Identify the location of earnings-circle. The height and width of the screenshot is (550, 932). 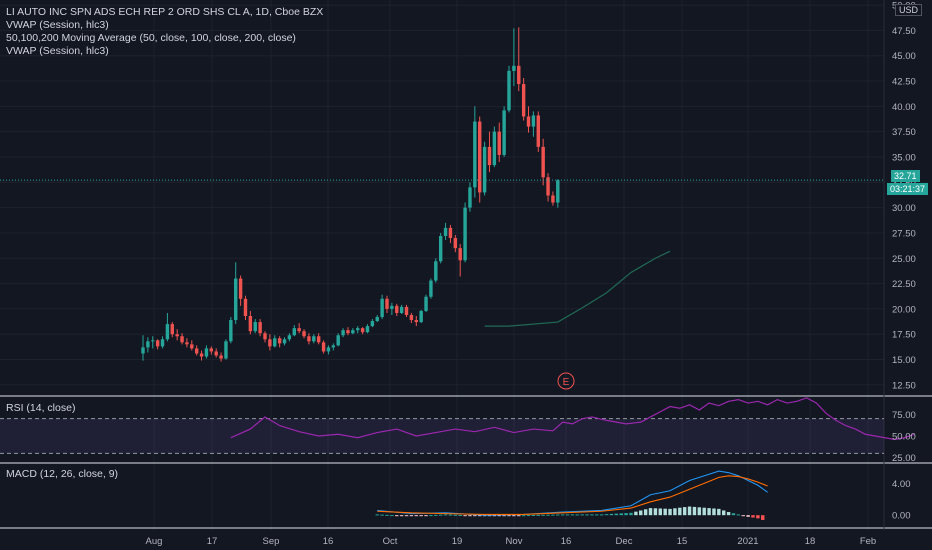
(566, 381).